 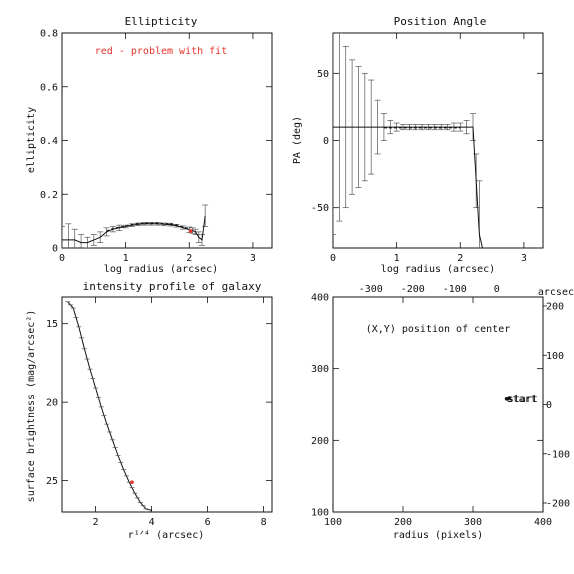 What do you see at coordinates (49, 195) in the screenshot?
I see `ellipticity-ytick-label: 0.2` at bounding box center [49, 195].